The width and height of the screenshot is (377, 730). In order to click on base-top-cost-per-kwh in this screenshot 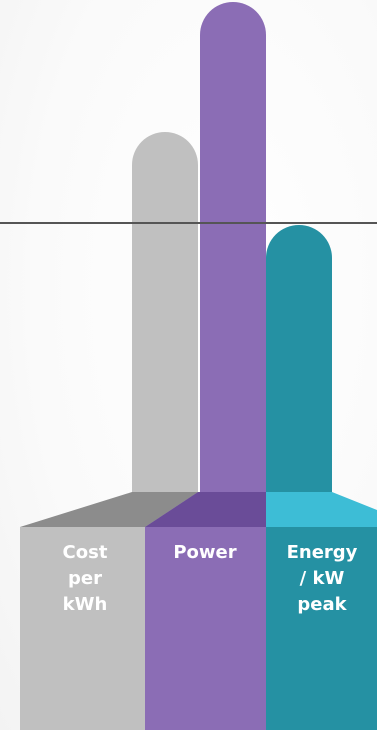, I will do `click(109, 509)`.